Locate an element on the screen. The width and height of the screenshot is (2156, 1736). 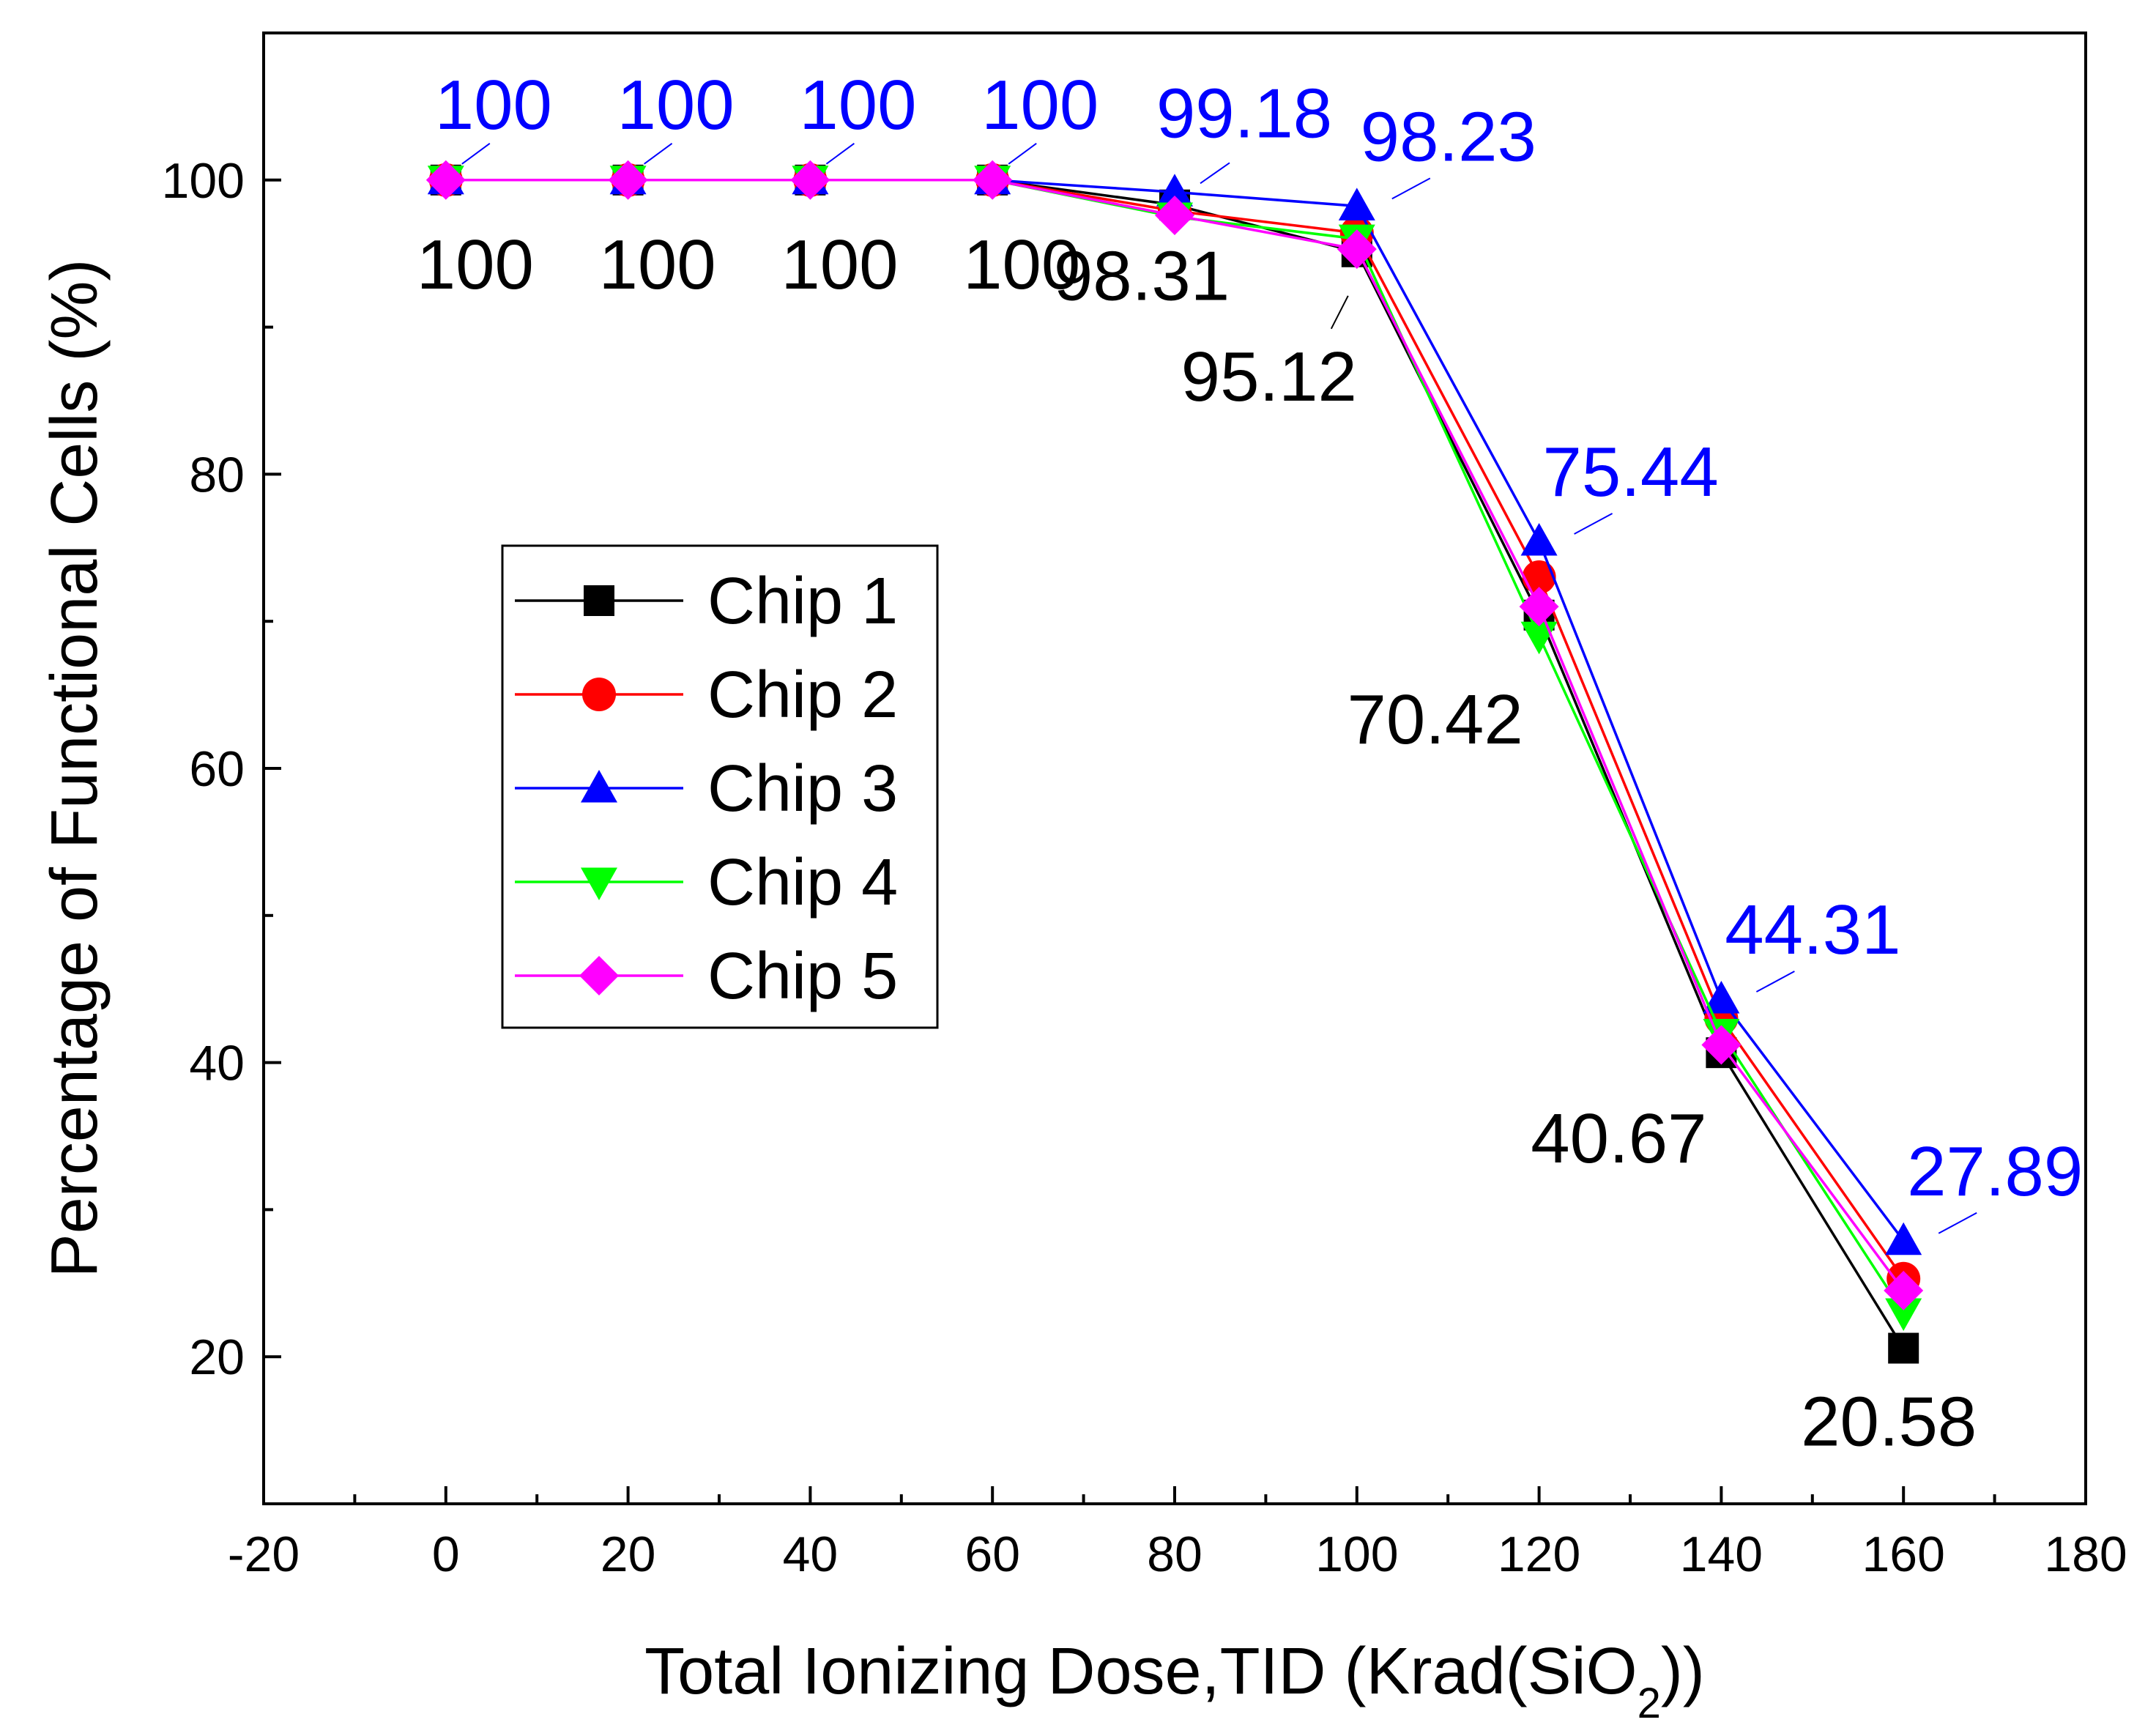
legend-entry: Chip 4 is located at coordinates (706, 883).